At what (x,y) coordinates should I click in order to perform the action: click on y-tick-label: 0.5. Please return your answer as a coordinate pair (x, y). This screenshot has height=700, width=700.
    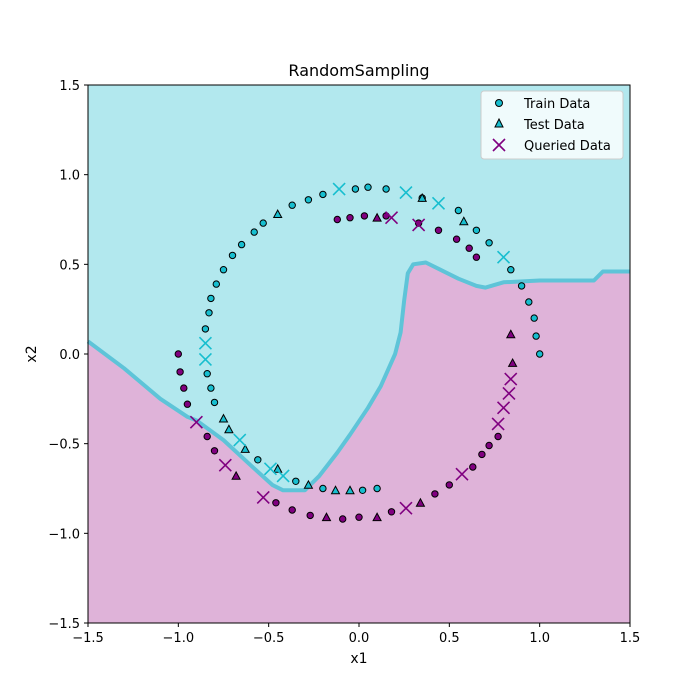
    Looking at the image, I should click on (69, 265).